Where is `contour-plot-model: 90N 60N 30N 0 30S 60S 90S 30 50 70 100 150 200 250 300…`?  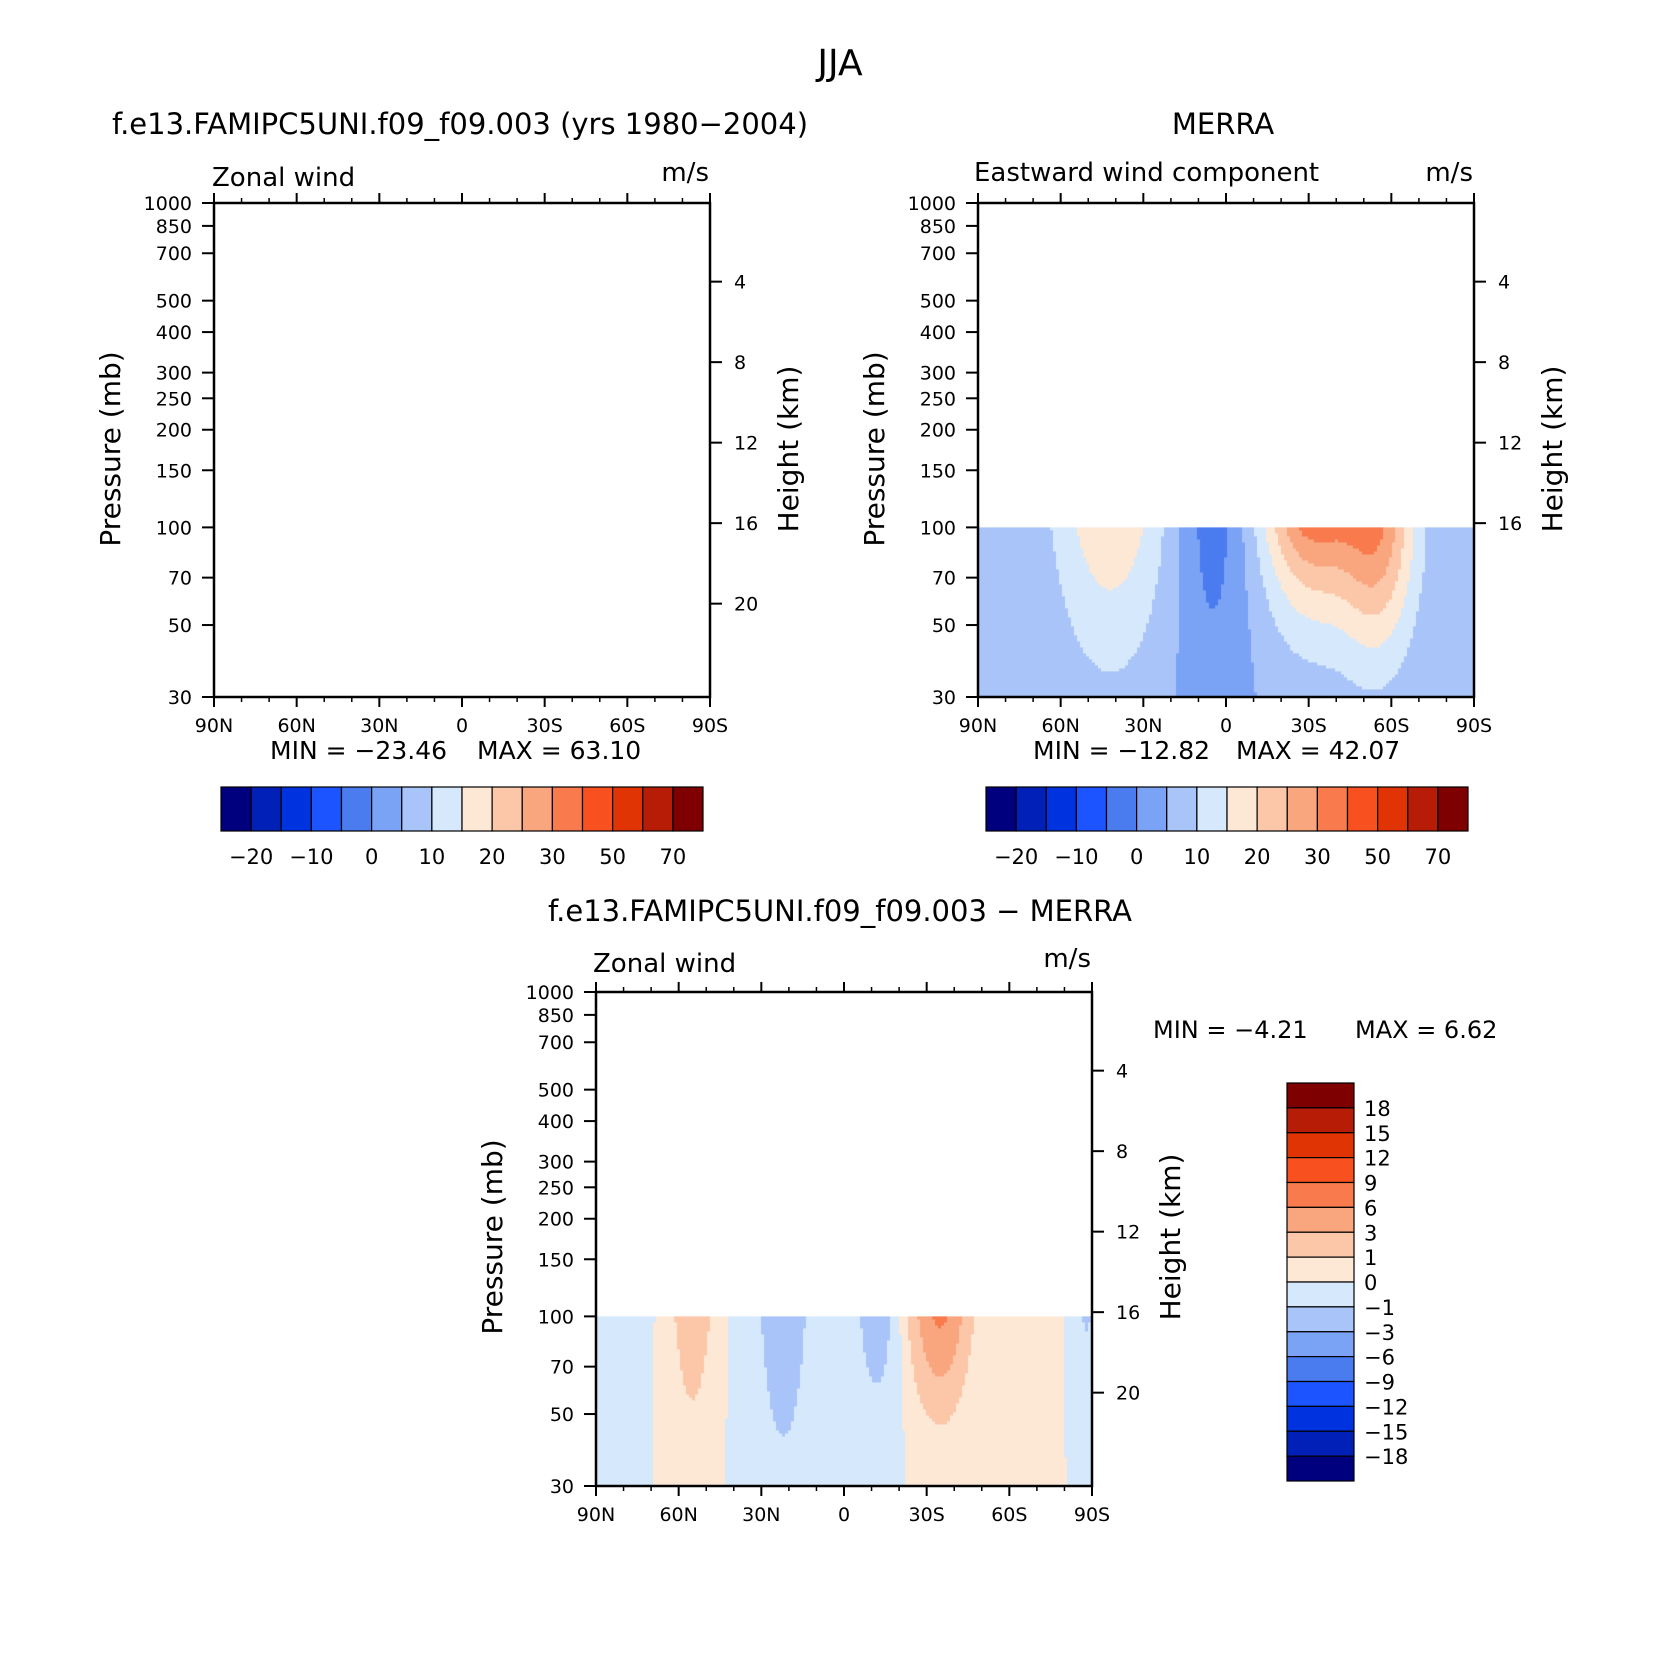 contour-plot-model: 90N 60N 30N 0 30S 60S 90S 30 50 70 100 150 200 250 300… is located at coordinates (451, 465).